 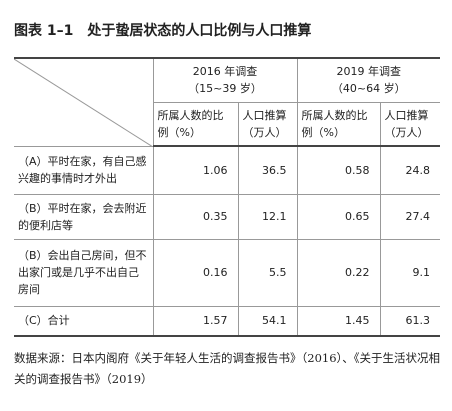 What do you see at coordinates (195, 272) in the screenshot?
I see `cell-value: 0.16` at bounding box center [195, 272].